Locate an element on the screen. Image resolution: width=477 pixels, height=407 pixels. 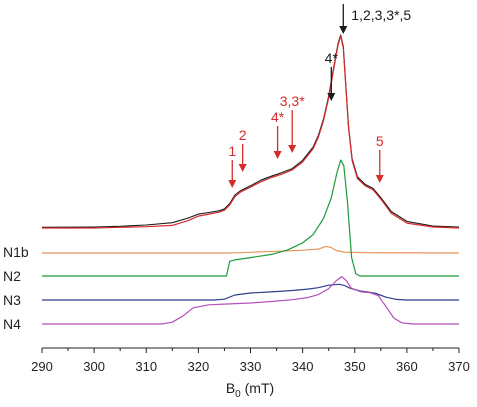
x-tick-label-310: 310 is located at coordinates (146, 366).